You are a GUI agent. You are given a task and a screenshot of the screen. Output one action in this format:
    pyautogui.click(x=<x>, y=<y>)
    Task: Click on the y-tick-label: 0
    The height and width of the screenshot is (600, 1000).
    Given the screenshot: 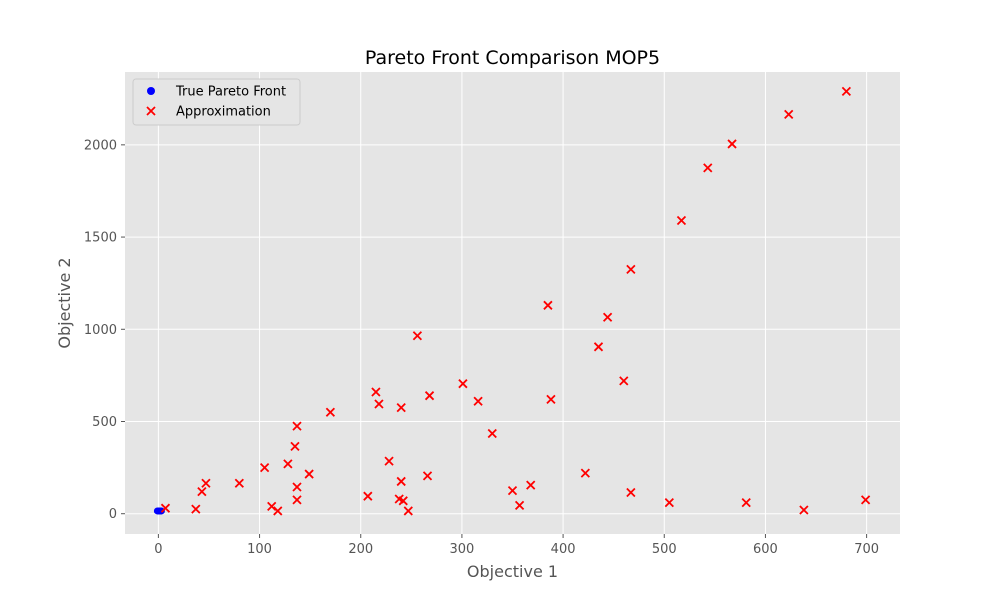 What is the action you would take?
    pyautogui.click(x=113, y=514)
    